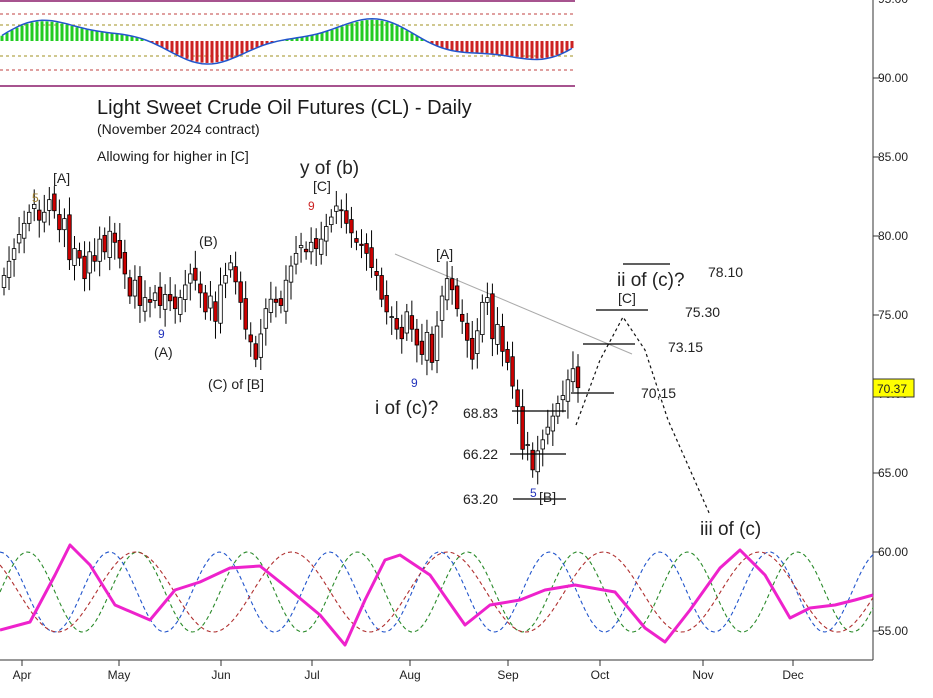 This screenshot has height=698, width=933. What do you see at coordinates (508, 675) in the screenshot?
I see `x-tick-label: Sep` at bounding box center [508, 675].